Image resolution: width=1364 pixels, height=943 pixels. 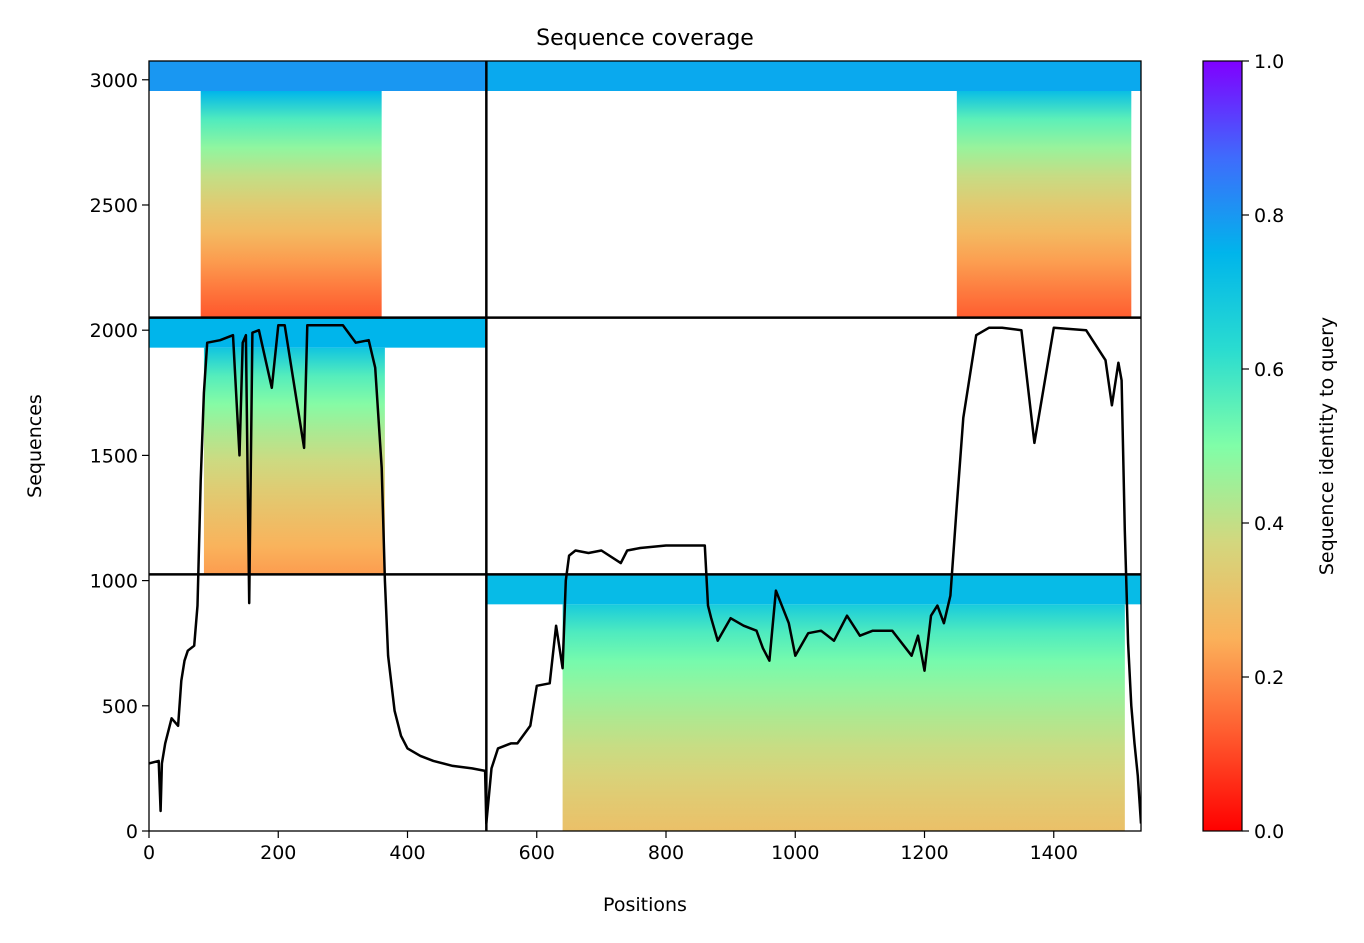 I want to click on x-axis-label: Positions, so click(x=645, y=905).